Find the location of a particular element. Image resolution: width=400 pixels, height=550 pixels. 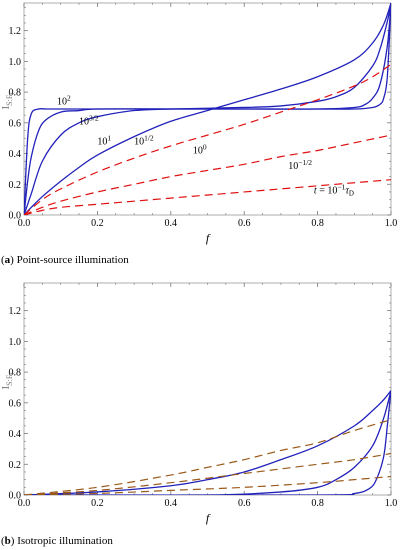

figure-caption: (b) Isotropic illumination is located at coordinates (57, 541).